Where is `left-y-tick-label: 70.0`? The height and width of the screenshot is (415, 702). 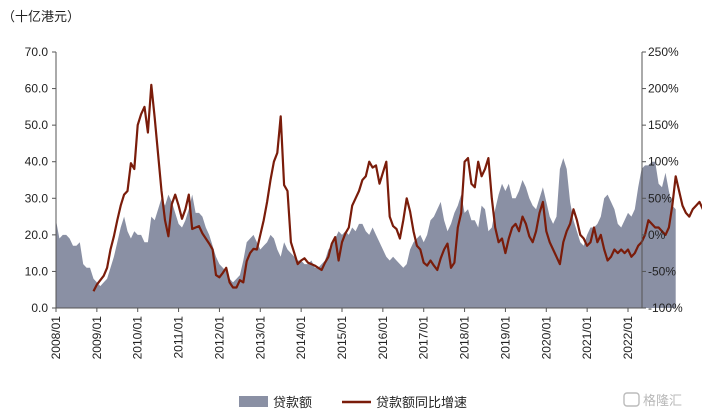
left-y-tick-label: 70.0 is located at coordinates (37, 52).